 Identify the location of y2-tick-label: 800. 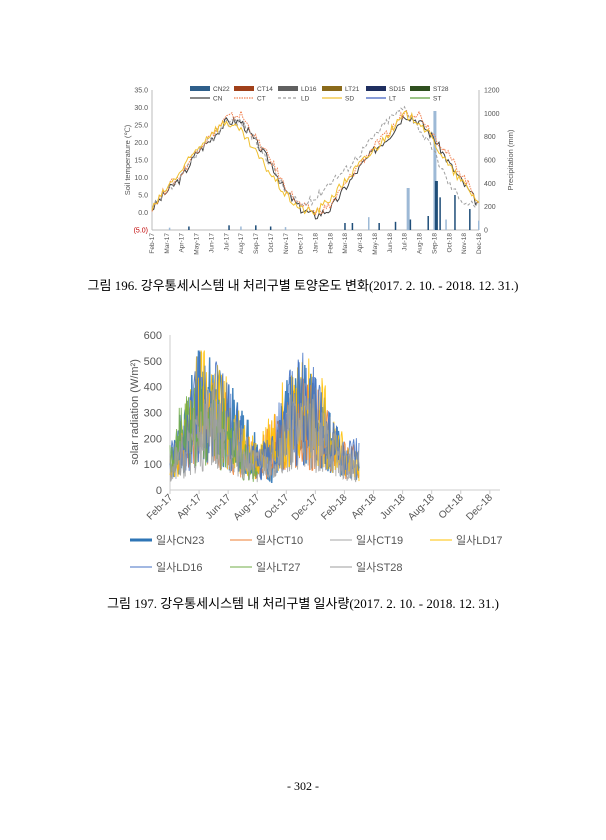
(490, 137).